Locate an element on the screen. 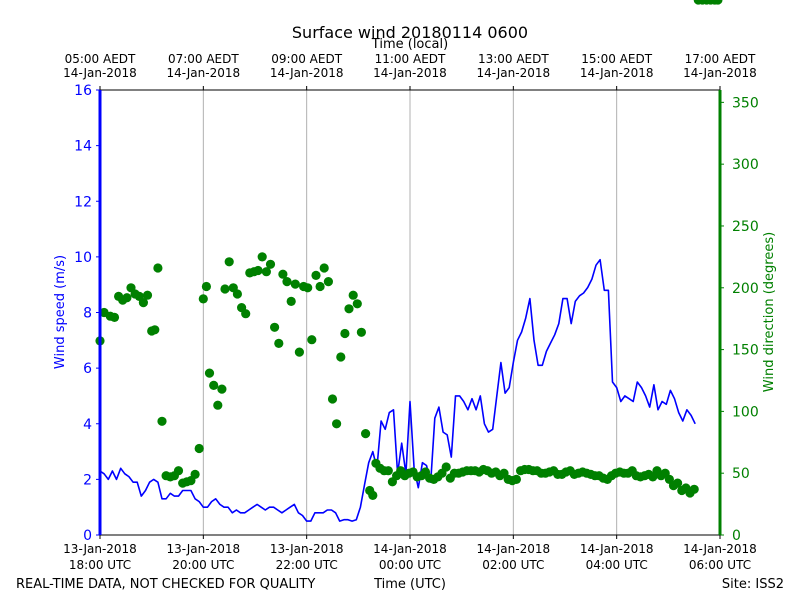 The image size is (800, 604). left-tick-label: 16 is located at coordinates (83, 91).